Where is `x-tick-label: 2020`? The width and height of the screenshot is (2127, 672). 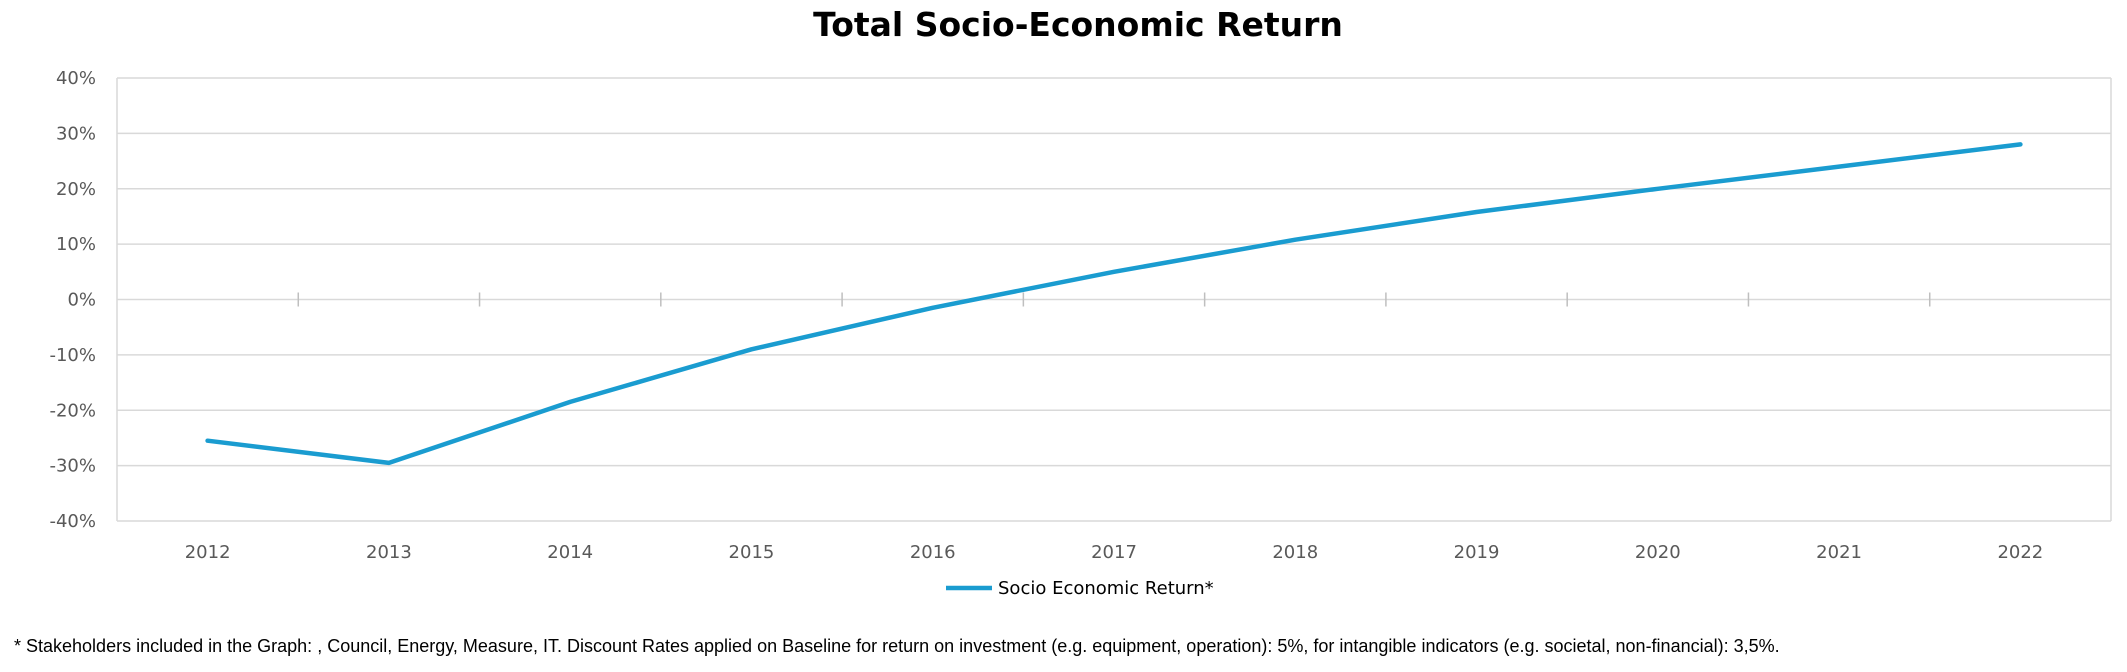 x-tick-label: 2020 is located at coordinates (1658, 552).